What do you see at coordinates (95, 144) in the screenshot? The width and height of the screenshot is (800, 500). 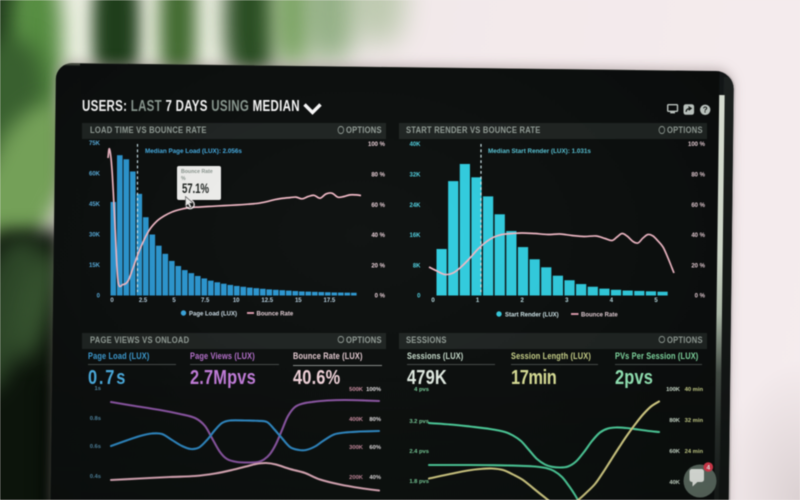 I see `svg-text: 75K` at bounding box center [95, 144].